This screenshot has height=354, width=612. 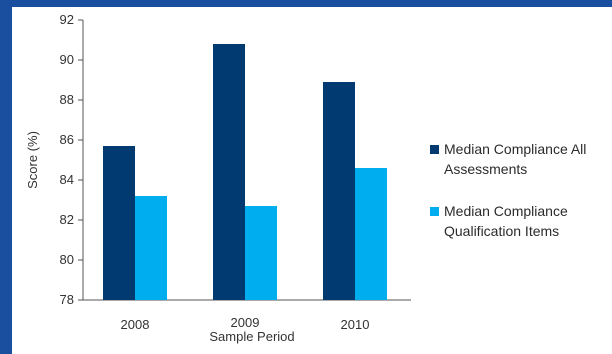 I want to click on legend-label-qualification-items-line1: Median Compliance, so click(x=506, y=211).